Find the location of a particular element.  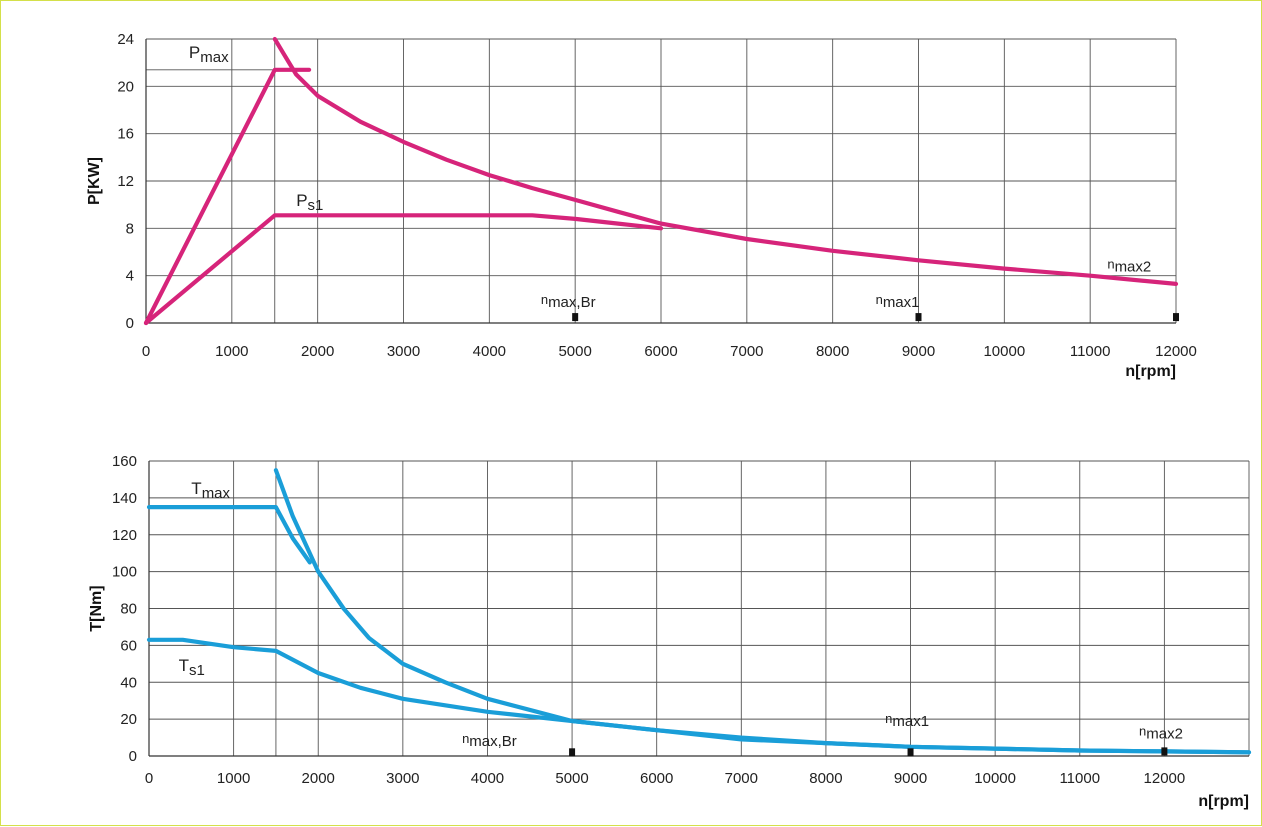

torque-chart-xtick-label: 6000 is located at coordinates (656, 778).